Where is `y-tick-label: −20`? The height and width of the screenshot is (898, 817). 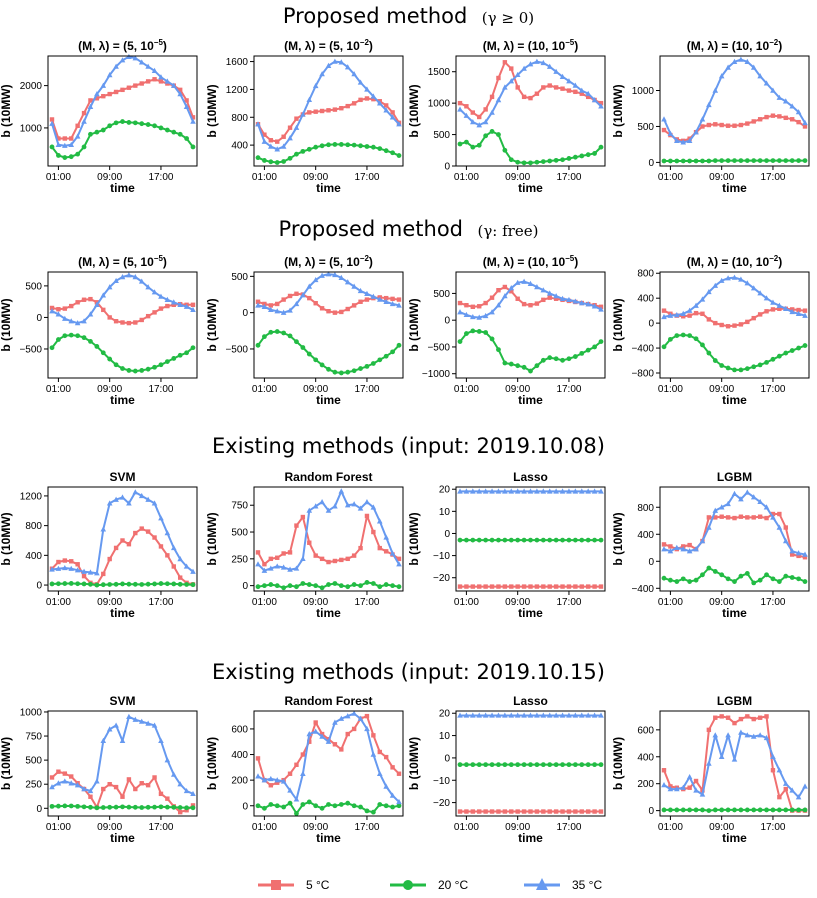
y-tick-label: −20 is located at coordinates (441, 803).